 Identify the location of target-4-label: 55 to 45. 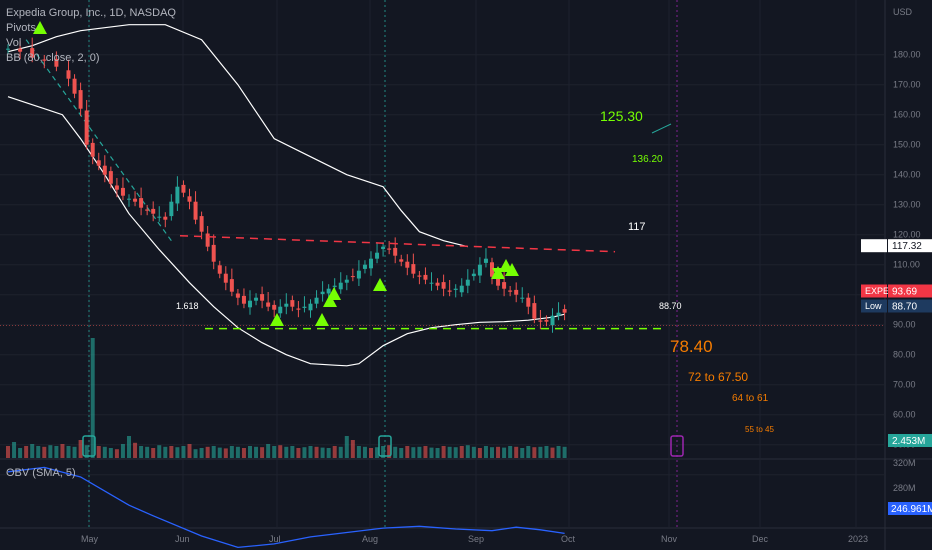
(759, 429).